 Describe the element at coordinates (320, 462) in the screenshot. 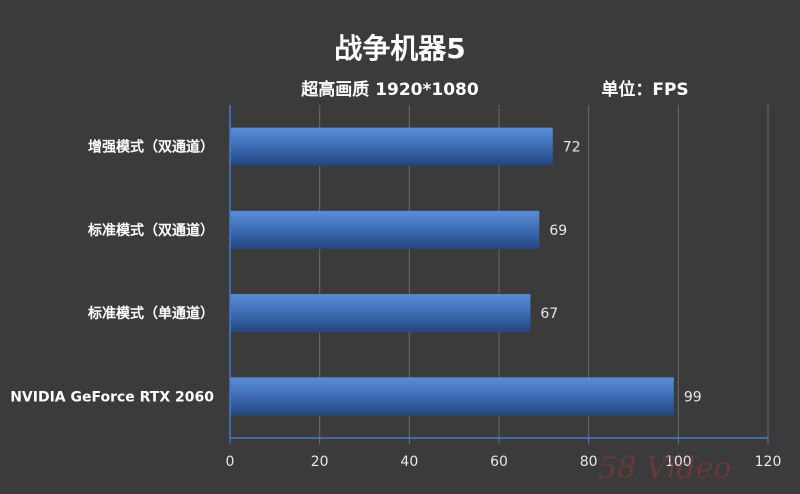

I see `x-tick-label-20: 20` at that location.